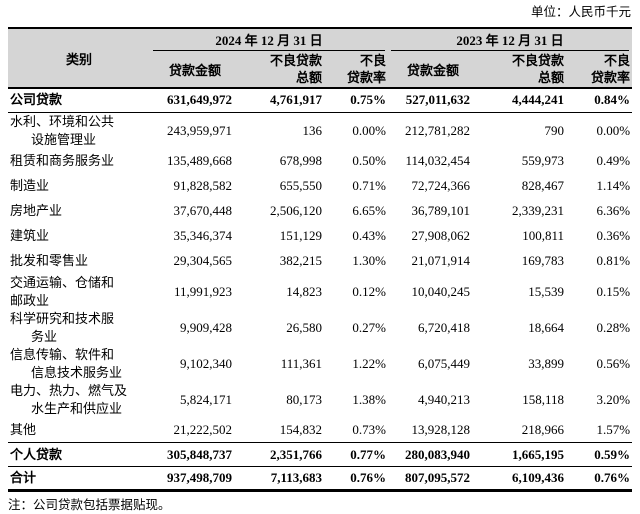  I want to click on npl-total-2023-cell: 158,118, so click(543, 399).